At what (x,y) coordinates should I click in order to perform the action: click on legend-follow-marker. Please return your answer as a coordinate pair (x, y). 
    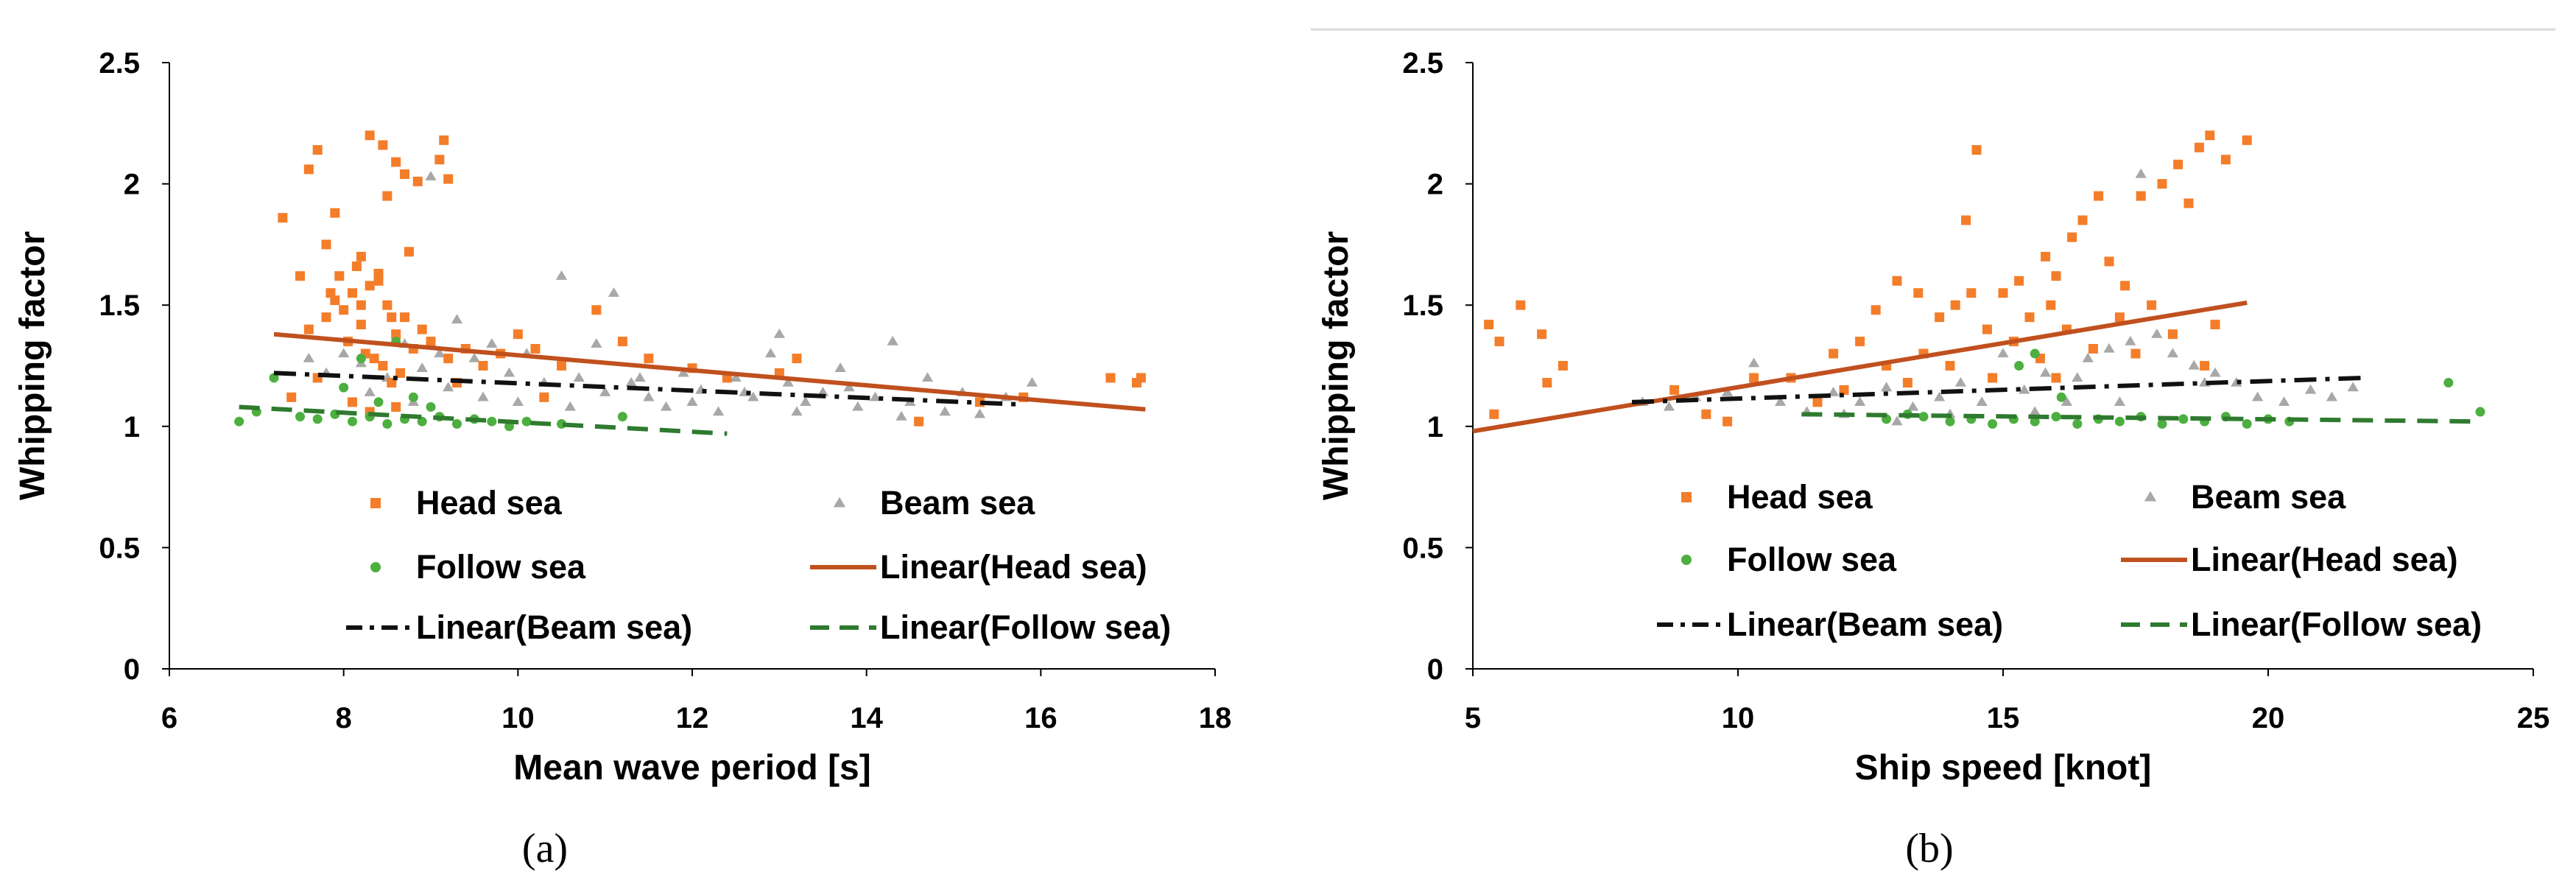
    Looking at the image, I should click on (375, 567).